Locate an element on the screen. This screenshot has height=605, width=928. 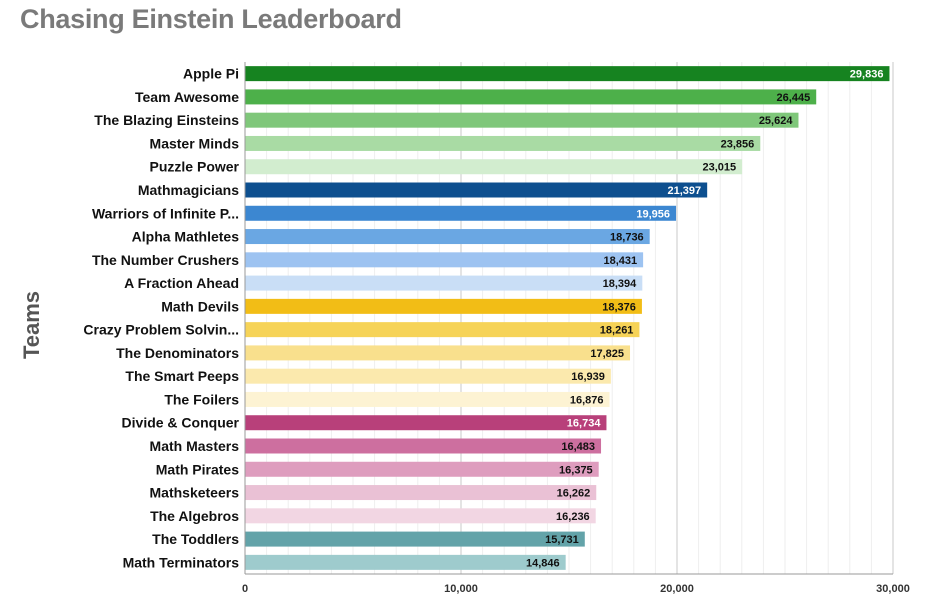
category-label: Puzzle Power is located at coordinates (195, 167).